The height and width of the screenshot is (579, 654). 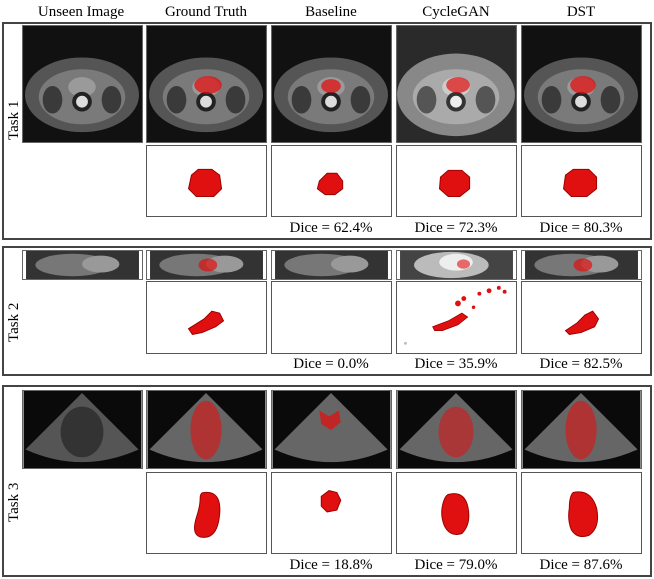 I want to click on task-1-cyclegan-image, so click(x=456, y=84).